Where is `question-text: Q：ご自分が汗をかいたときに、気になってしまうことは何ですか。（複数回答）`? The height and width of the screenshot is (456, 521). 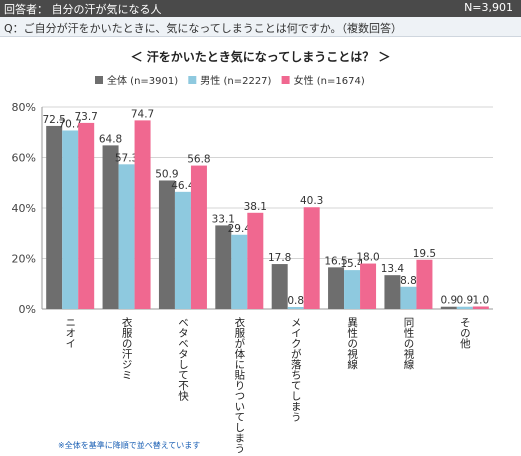
question-text: Q：ご自分が汗をかいたときに、気になってしまうことは何ですか。（複数回答） is located at coordinates (203, 28).